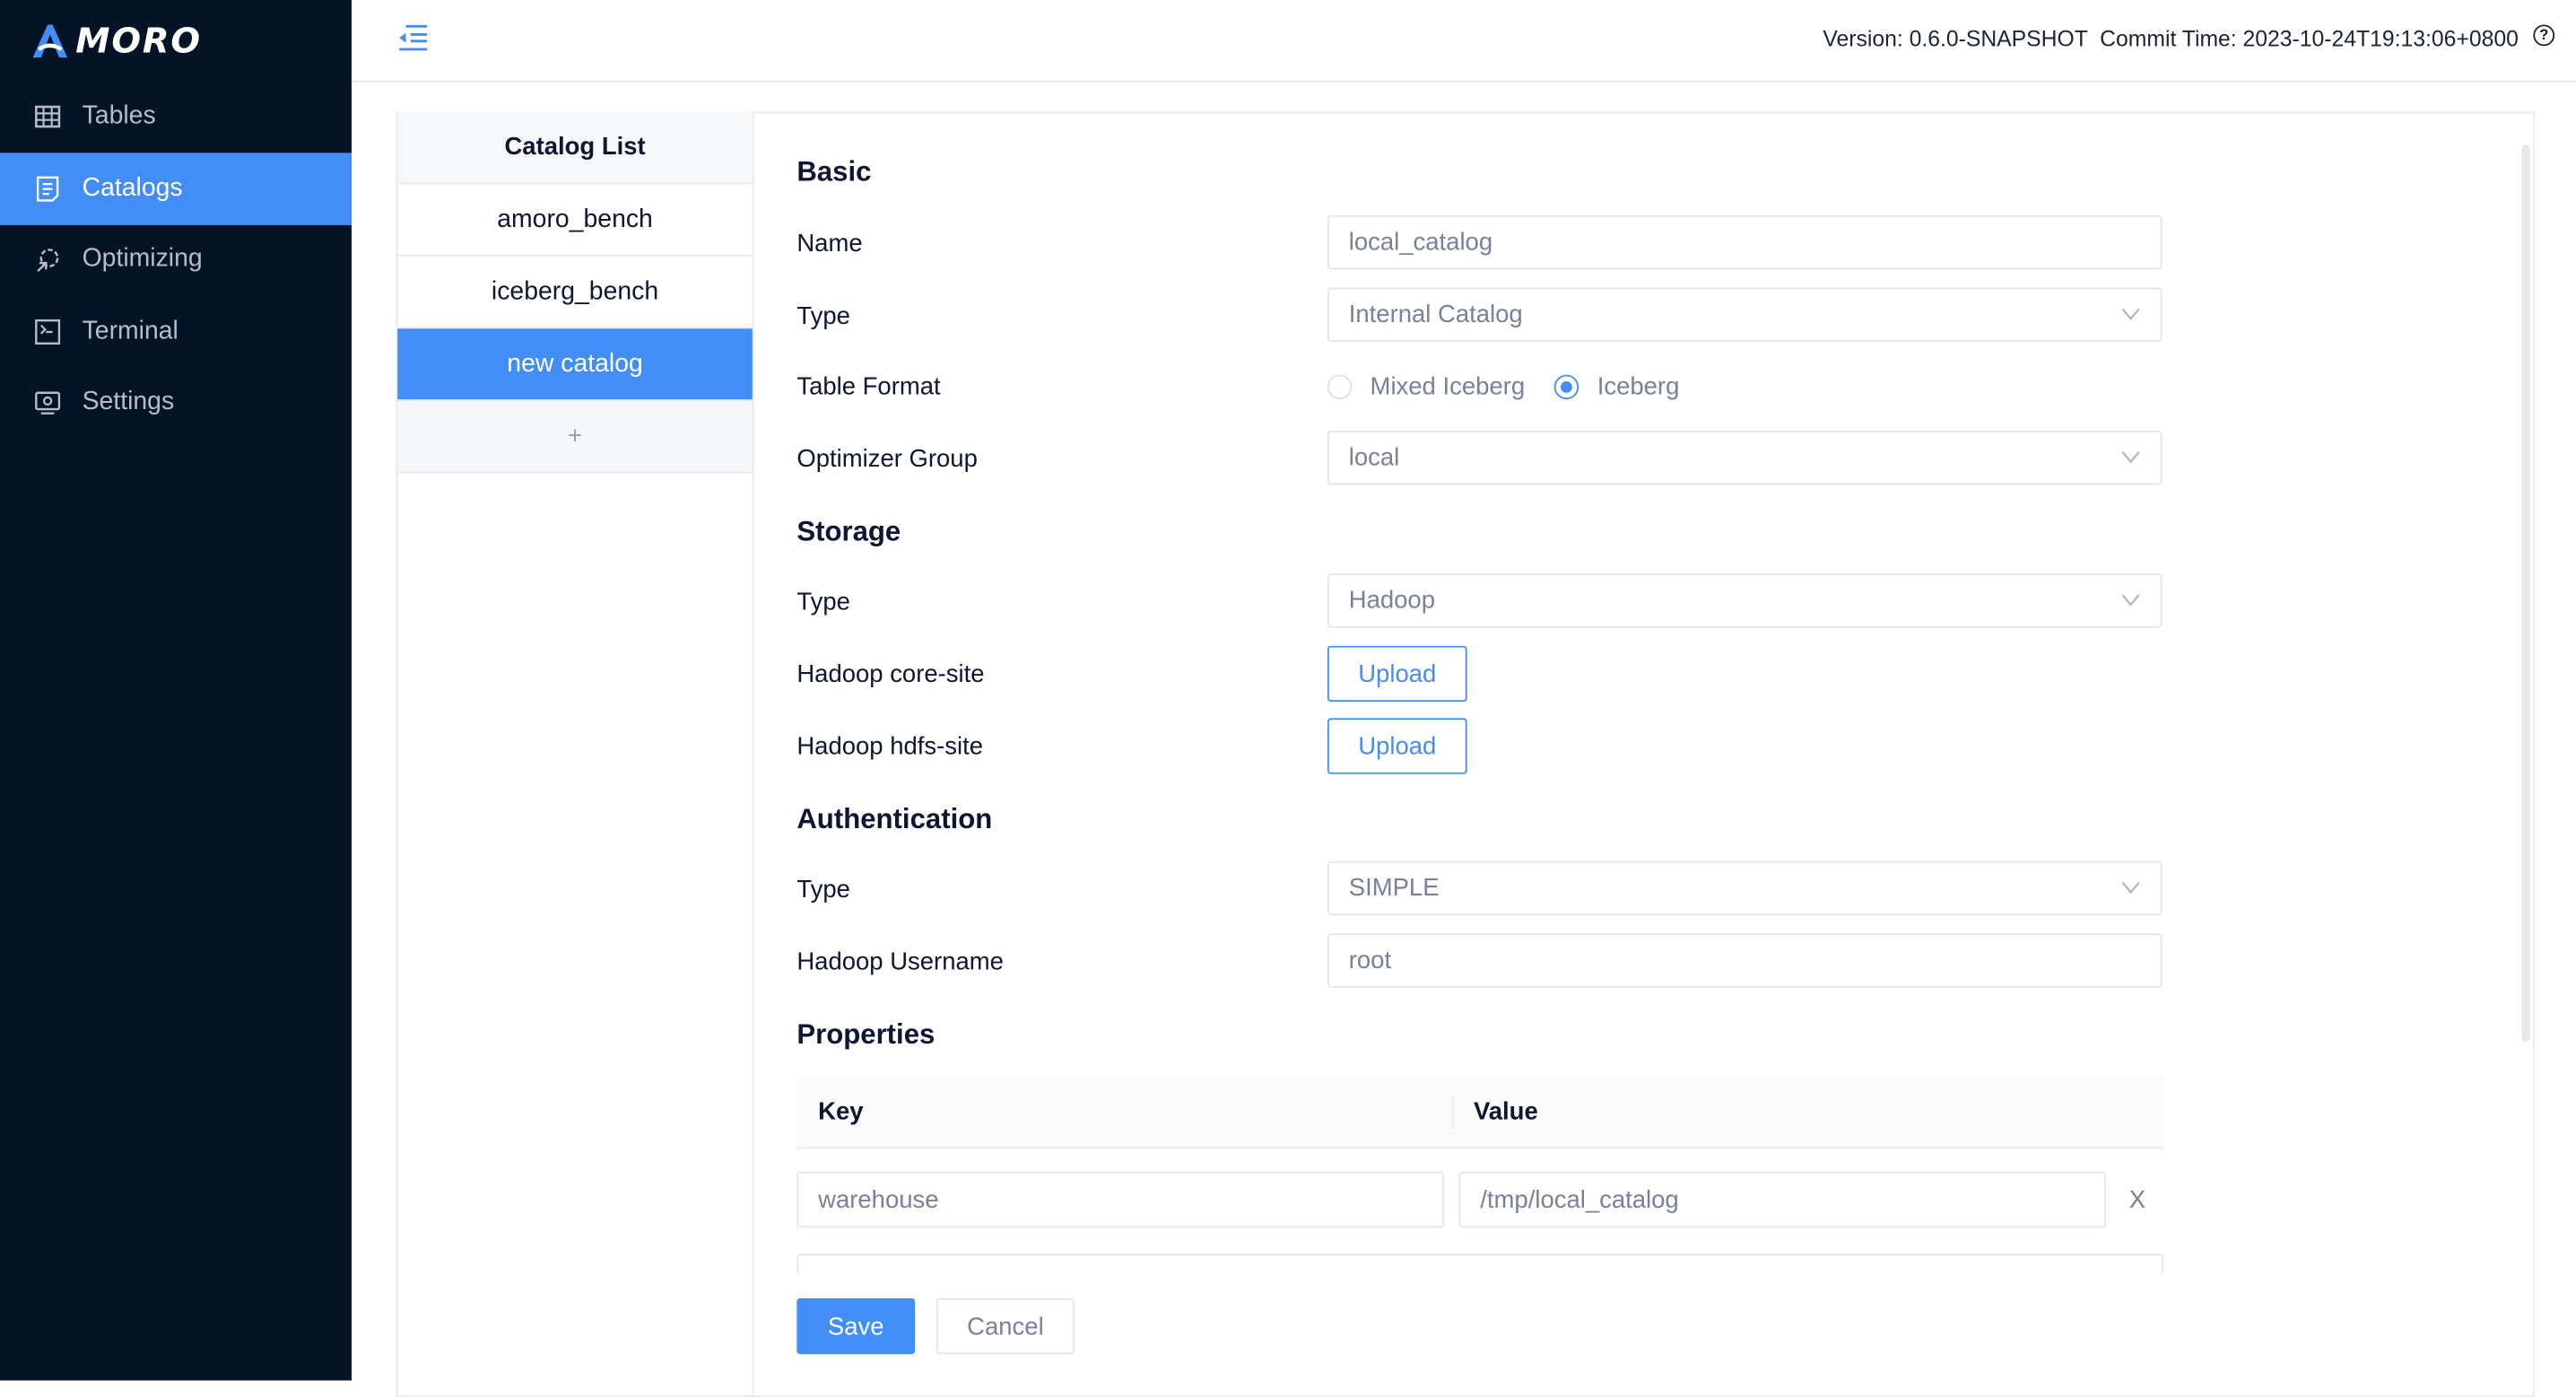  I want to click on upload-core-site-button: Upload, so click(1397, 674).